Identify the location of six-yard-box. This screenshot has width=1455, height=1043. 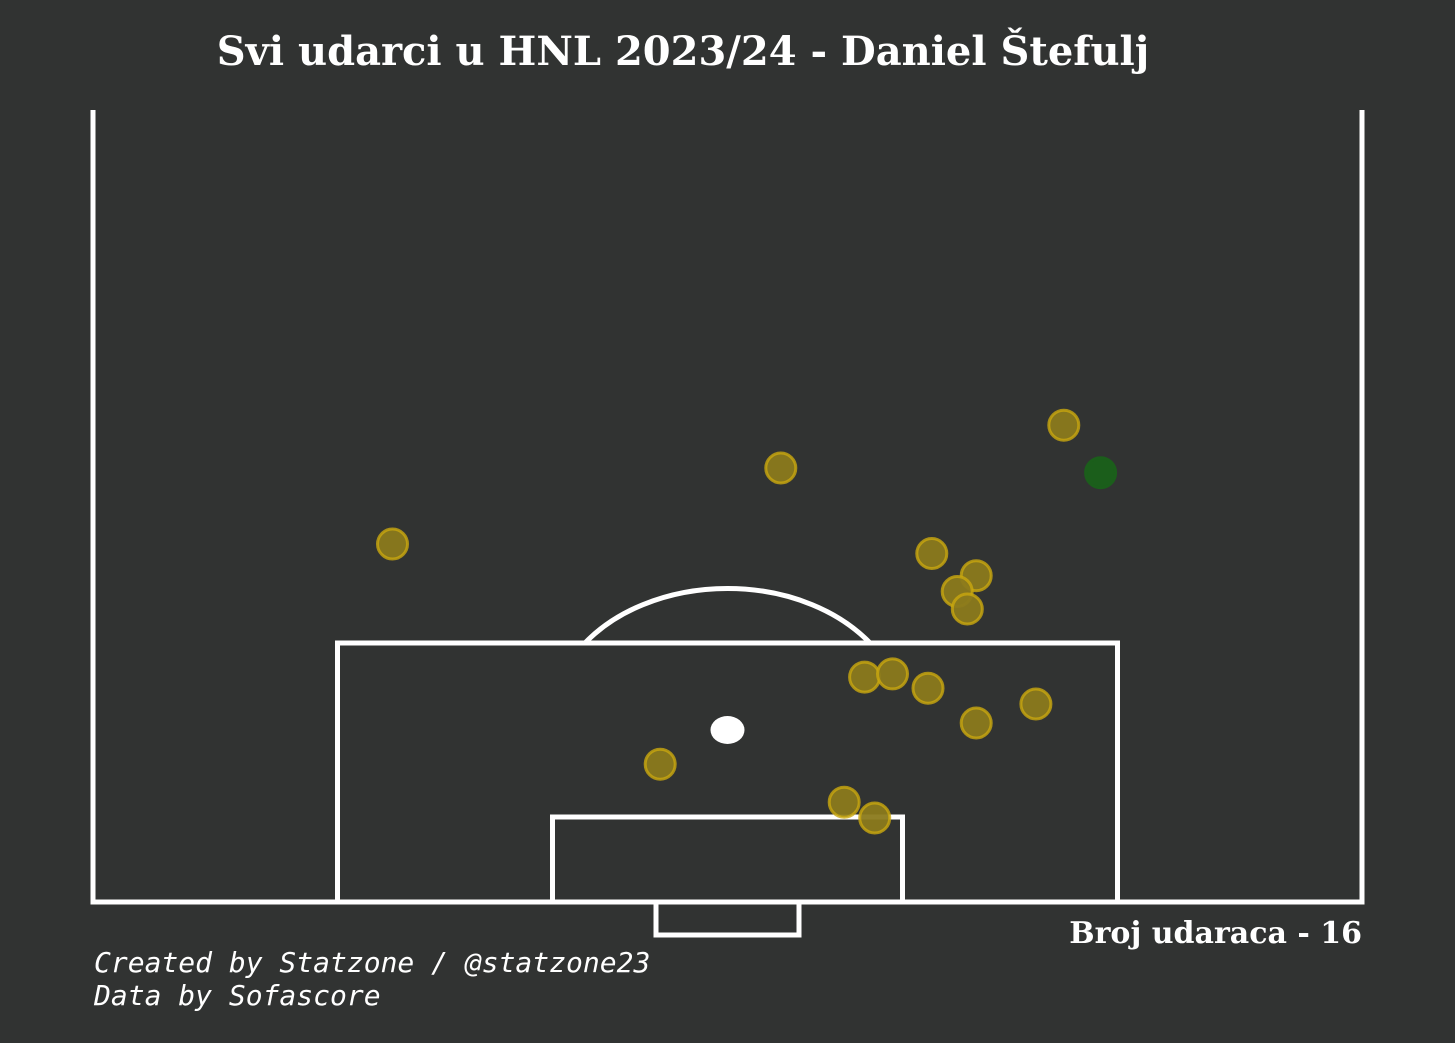
(727, 859).